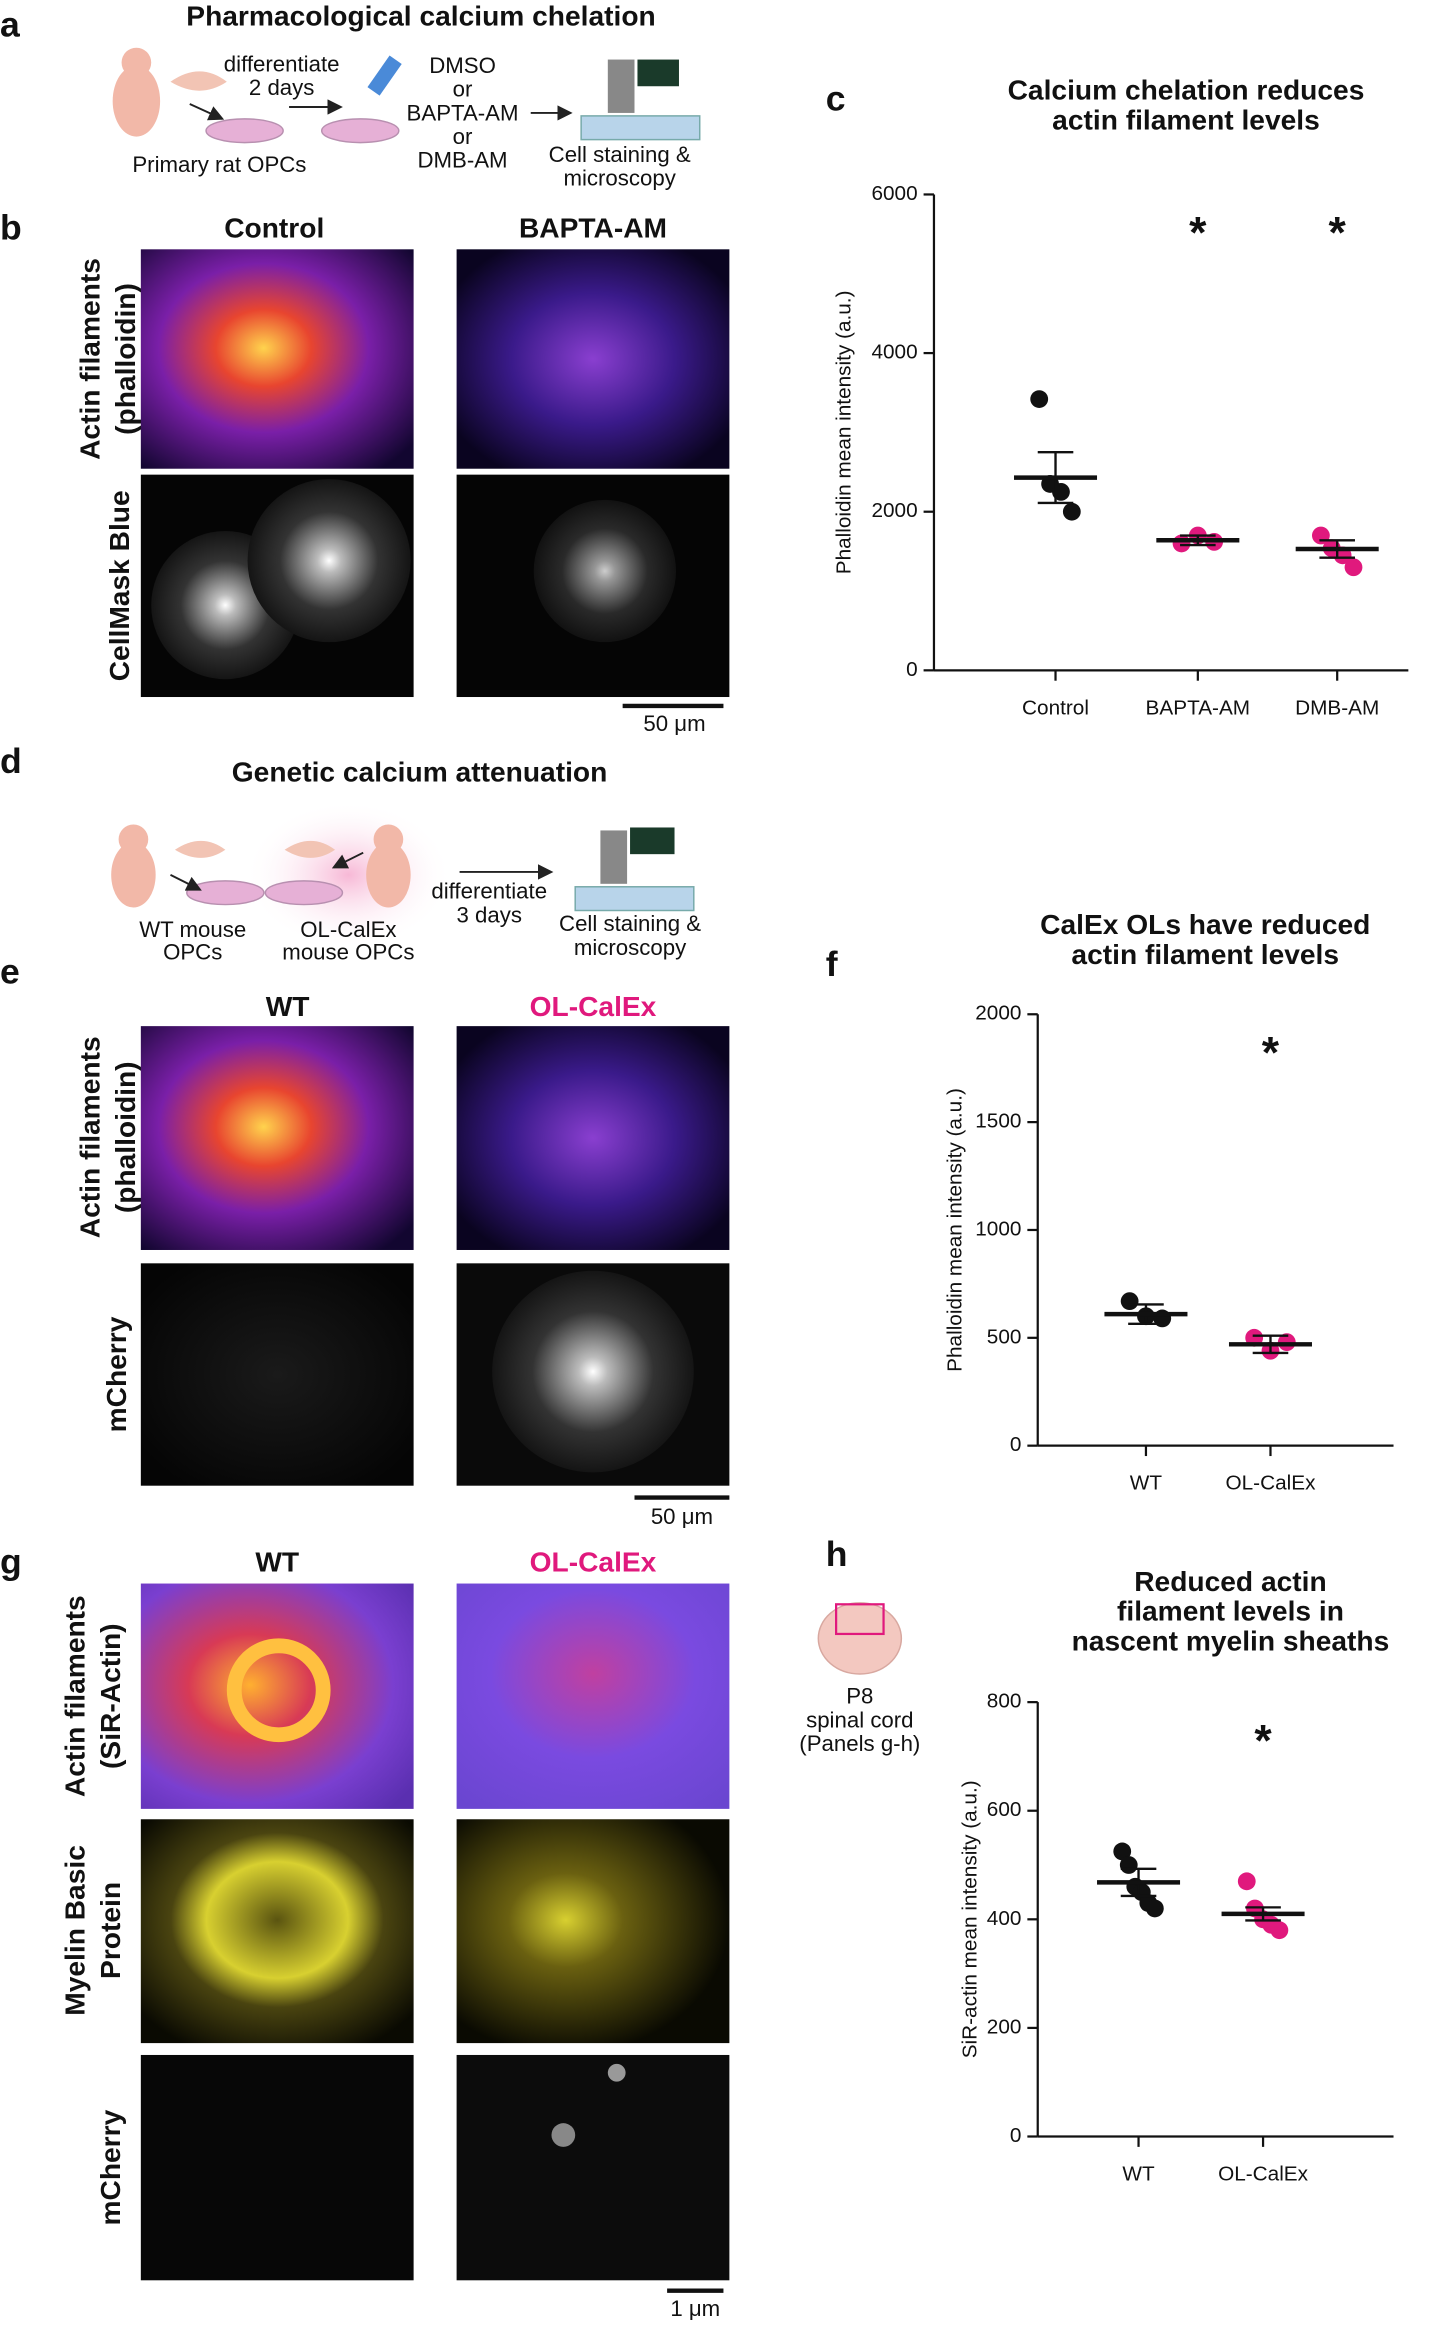  I want to click on chart-title: CalEx OLs have reduced, so click(1205, 924).